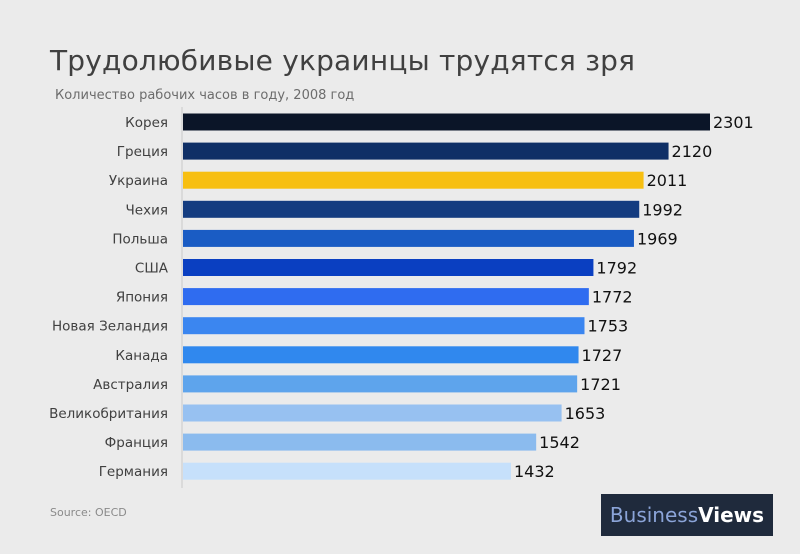 Image resolution: width=800 pixels, height=554 pixels. Describe the element at coordinates (600, 384) in the screenshot. I see `value-label-9: 1721` at that location.